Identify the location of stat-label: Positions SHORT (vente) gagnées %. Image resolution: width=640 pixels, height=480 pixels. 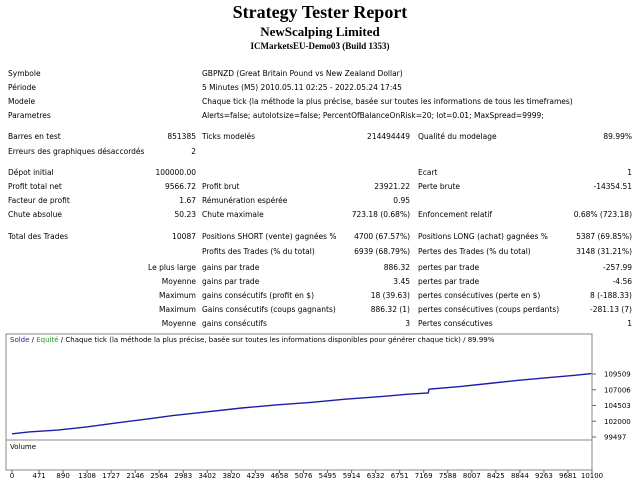
(269, 236).